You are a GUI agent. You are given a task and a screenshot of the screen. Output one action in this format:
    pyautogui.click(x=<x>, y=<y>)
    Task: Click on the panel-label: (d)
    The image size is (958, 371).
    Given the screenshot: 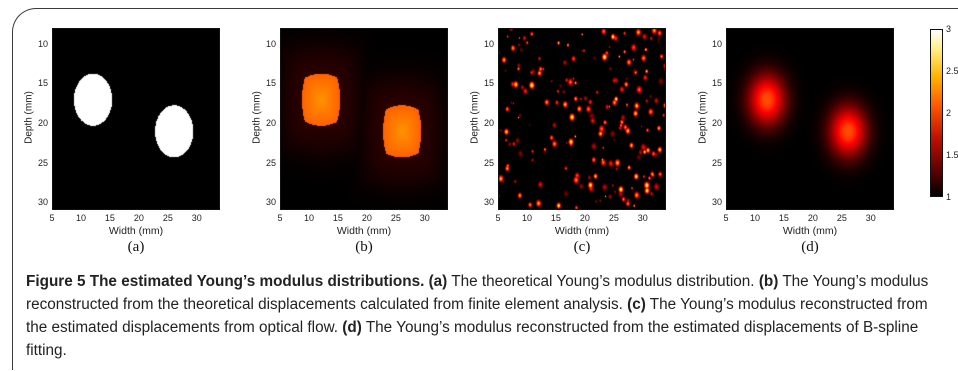 What is the action you would take?
    pyautogui.click(x=810, y=247)
    